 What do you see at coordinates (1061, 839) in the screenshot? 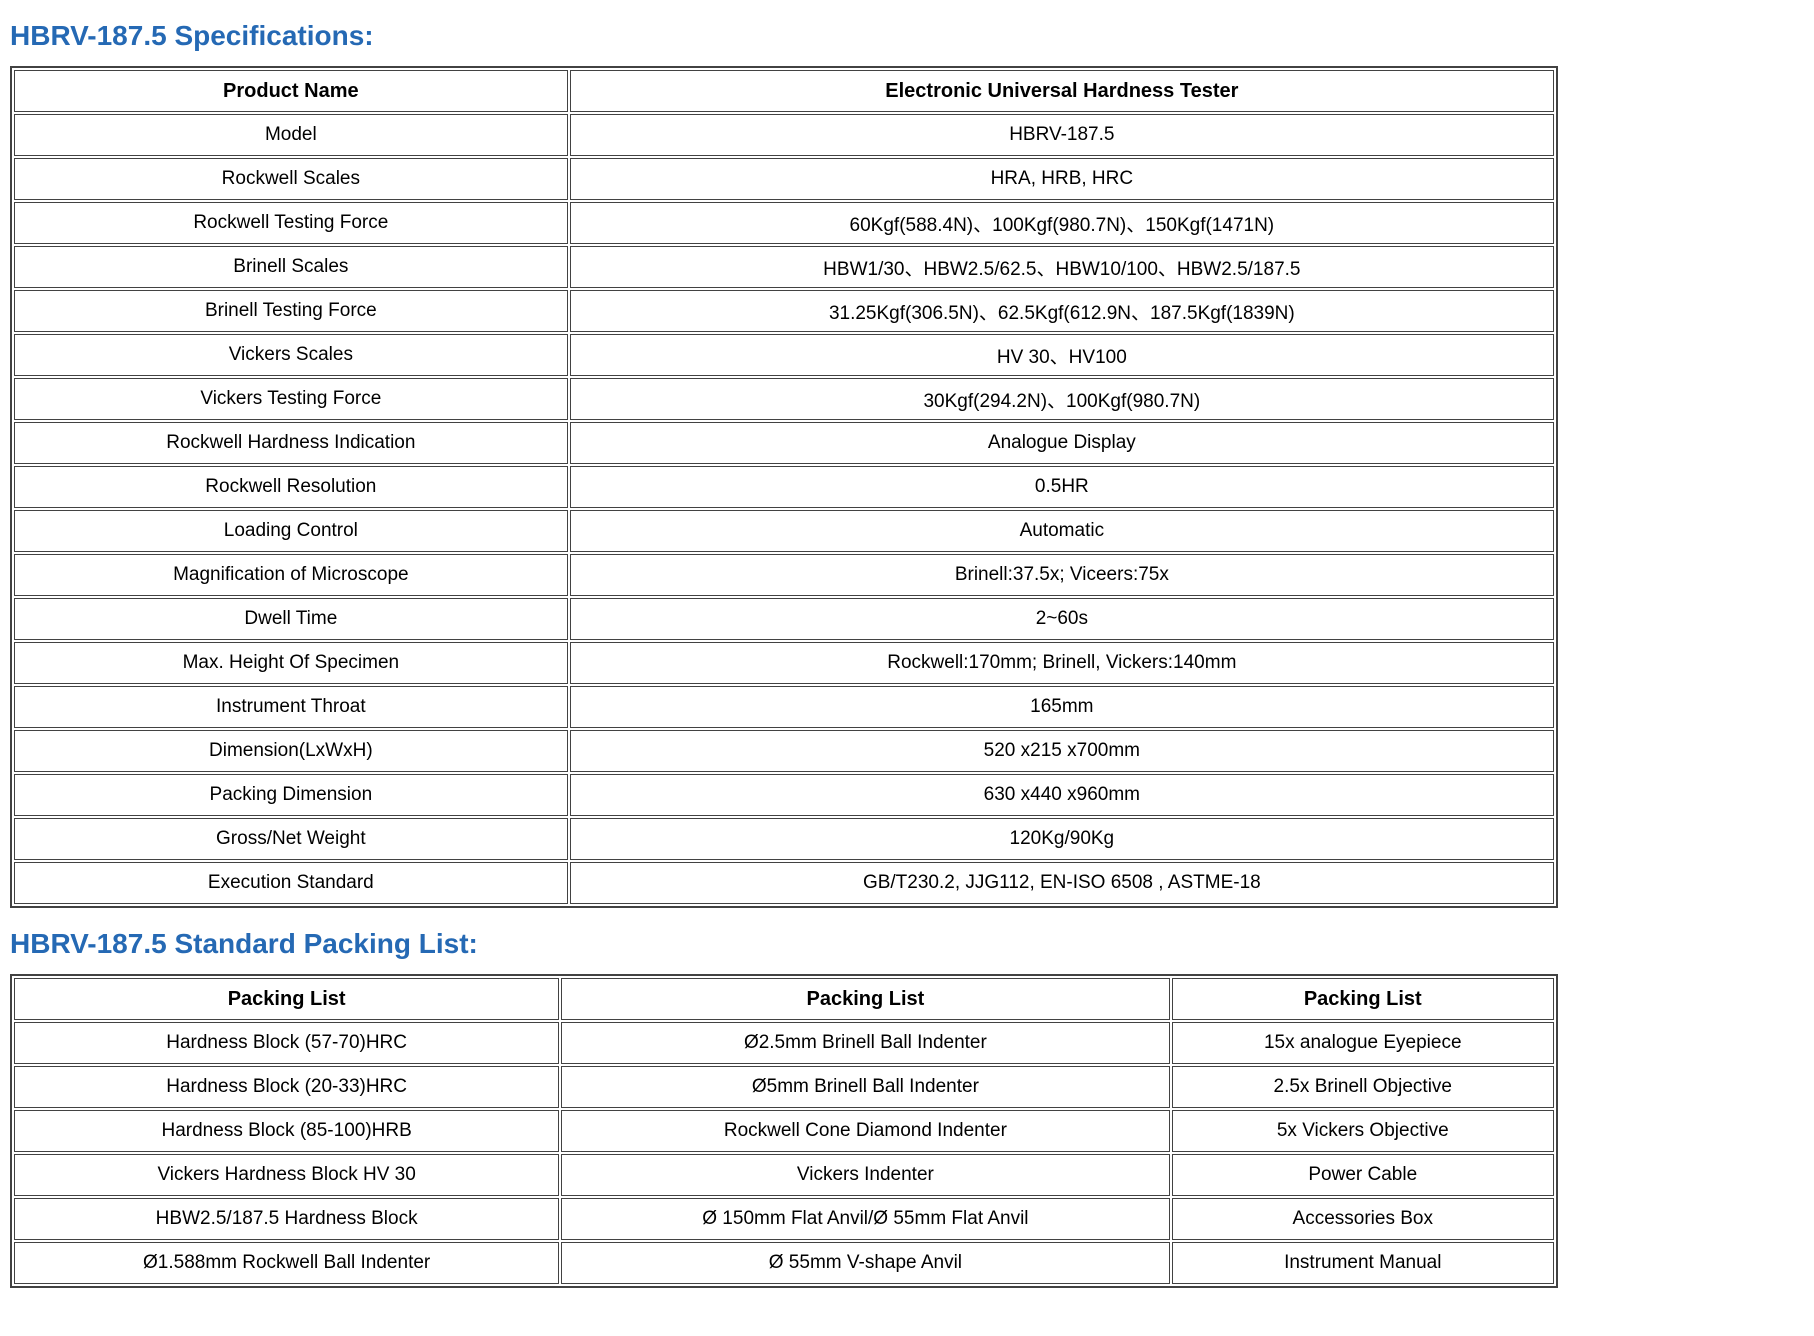
I see `spec-value: 120Kg/90Kg` at bounding box center [1061, 839].